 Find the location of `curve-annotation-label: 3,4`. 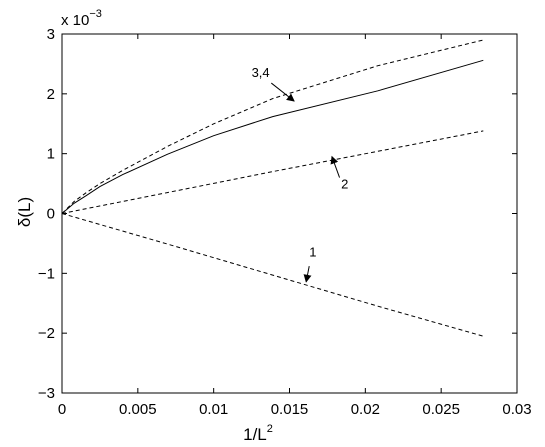

curve-annotation-label: 3,4 is located at coordinates (261, 72).